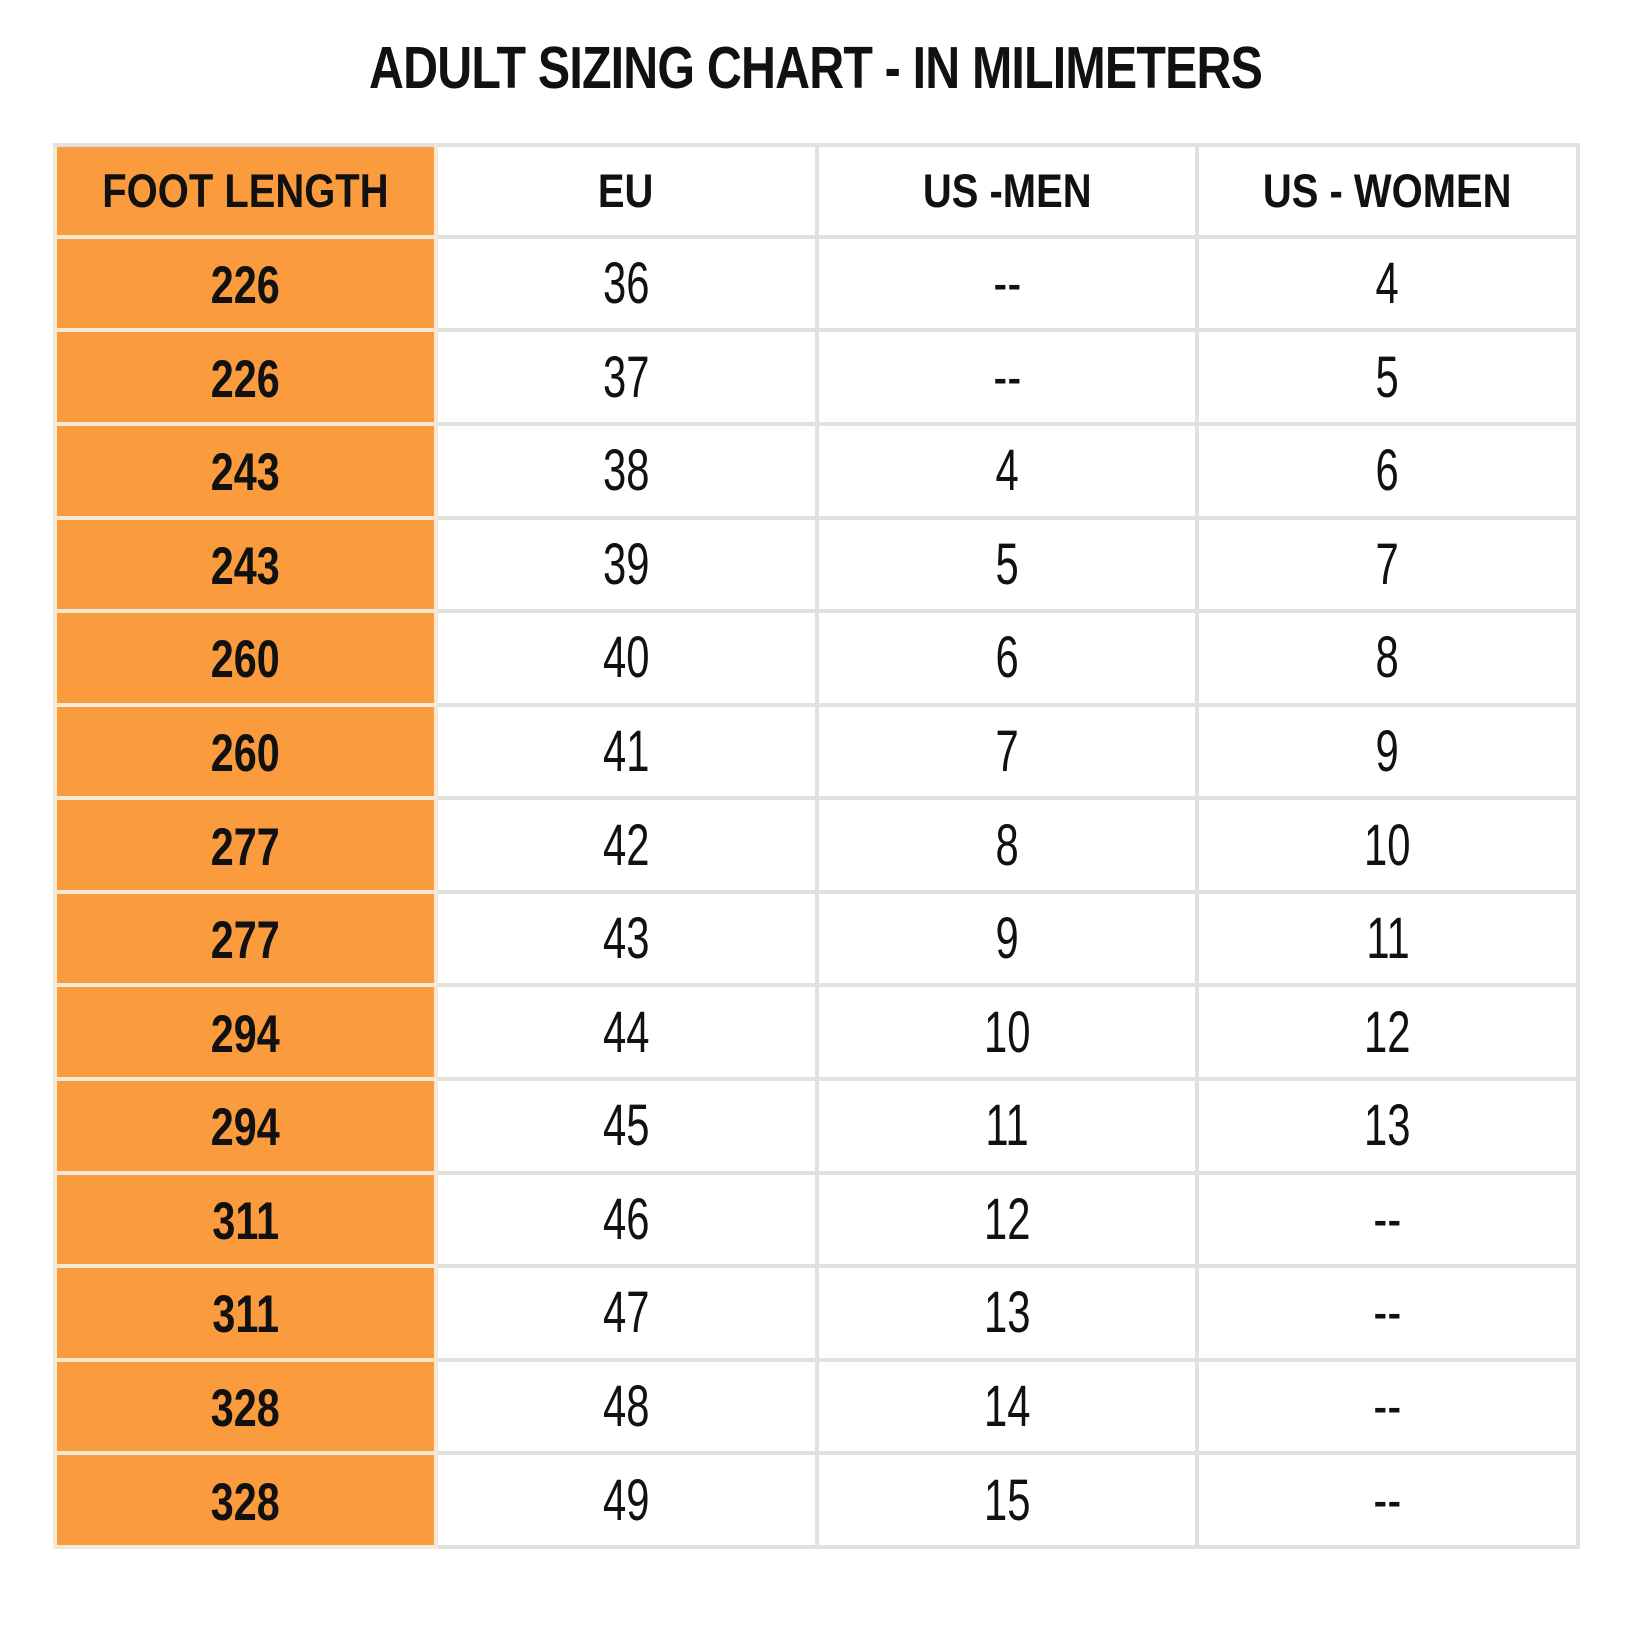 This screenshot has width=1632, height=1628. I want to click on us-men-cell: 14, so click(1007, 1406).